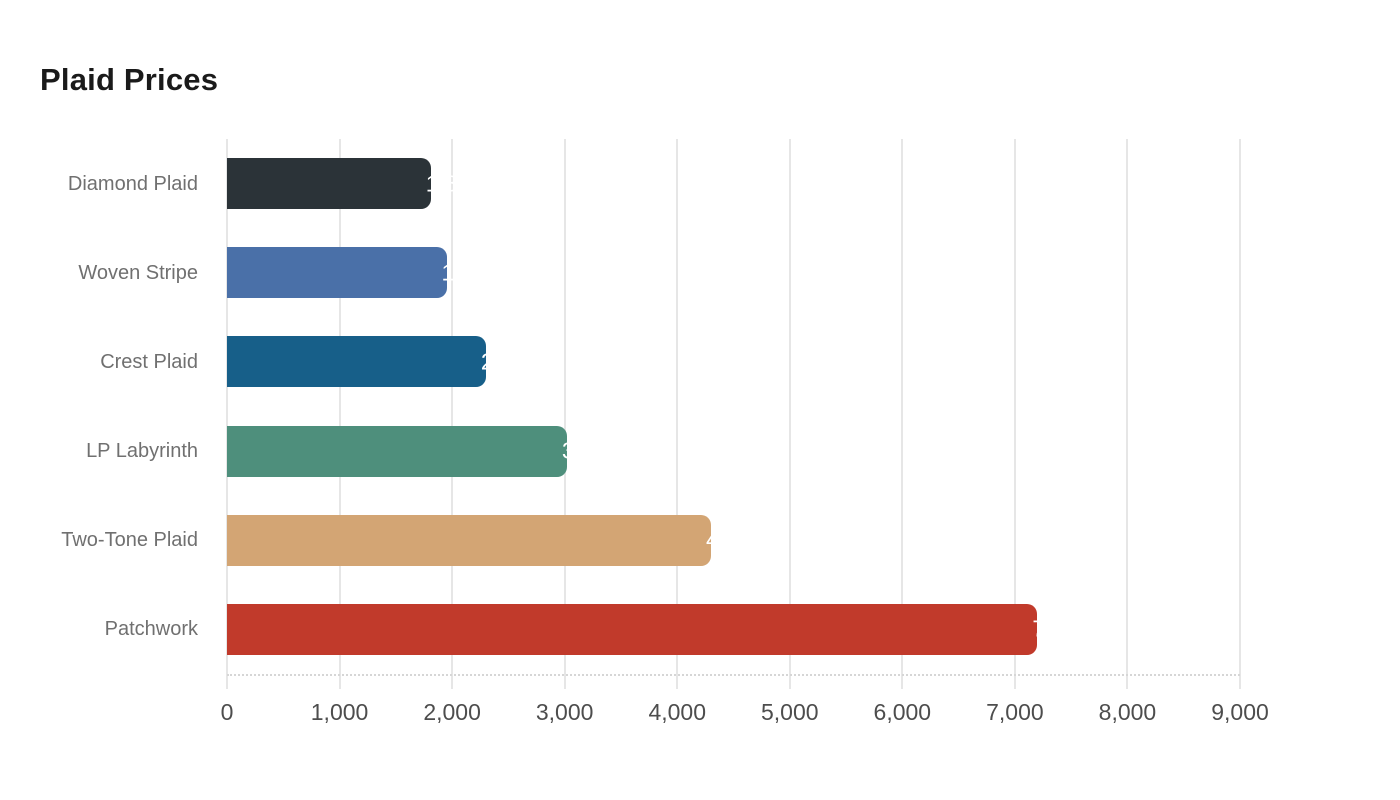 The image size is (1400, 800). What do you see at coordinates (509, 361) in the screenshot?
I see `bar-value-label: 2,300` at bounding box center [509, 361].